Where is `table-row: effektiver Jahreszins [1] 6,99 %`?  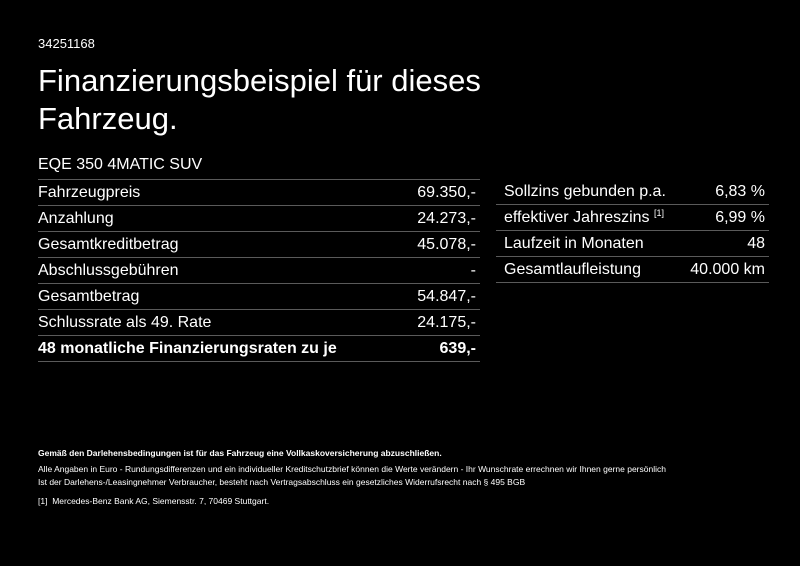 table-row: effektiver Jahreszins [1] 6,99 % is located at coordinates (632, 218).